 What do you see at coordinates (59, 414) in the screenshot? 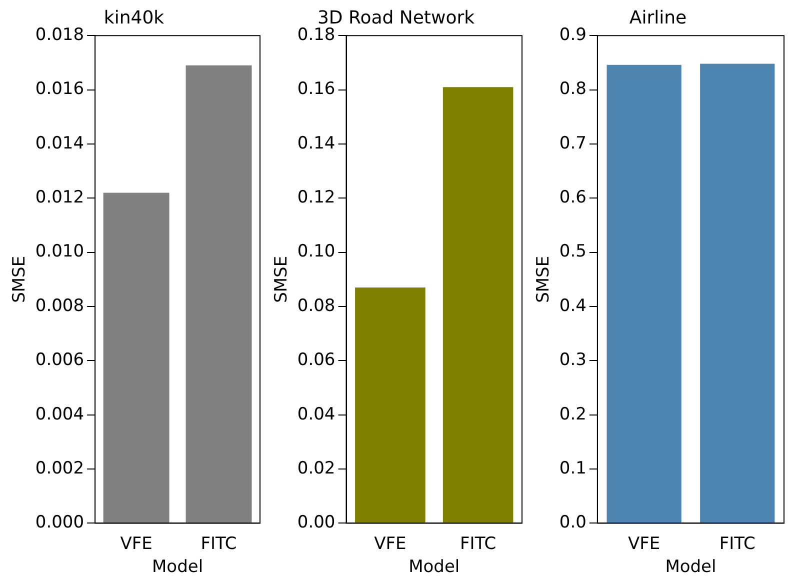
I see `y-tick-label: 0.004` at bounding box center [59, 414].